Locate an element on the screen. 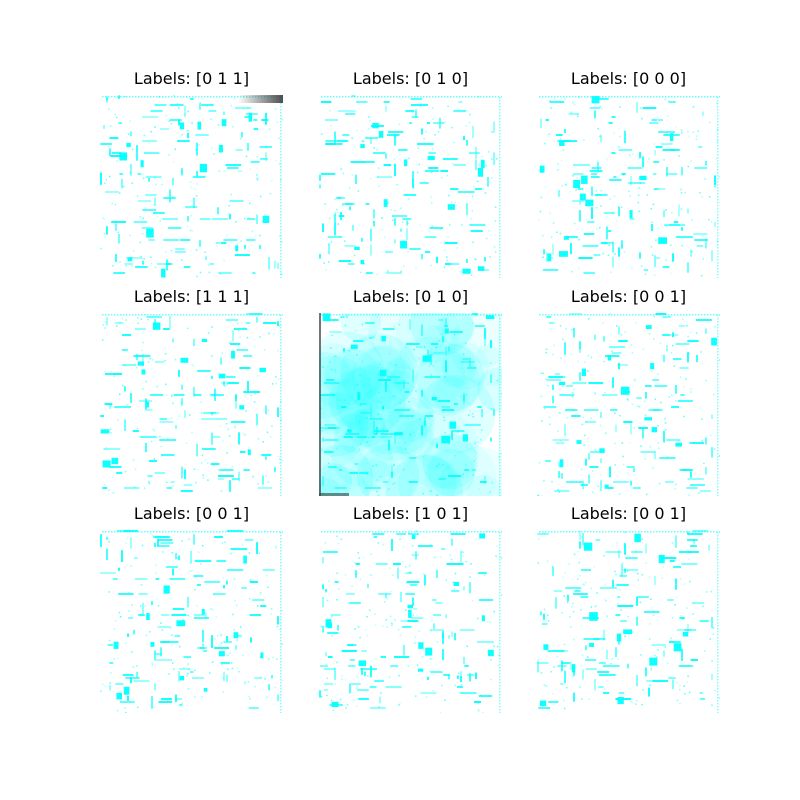 The width and height of the screenshot is (800, 800). panel-title: Labels: [1 1 1] is located at coordinates (191, 296).